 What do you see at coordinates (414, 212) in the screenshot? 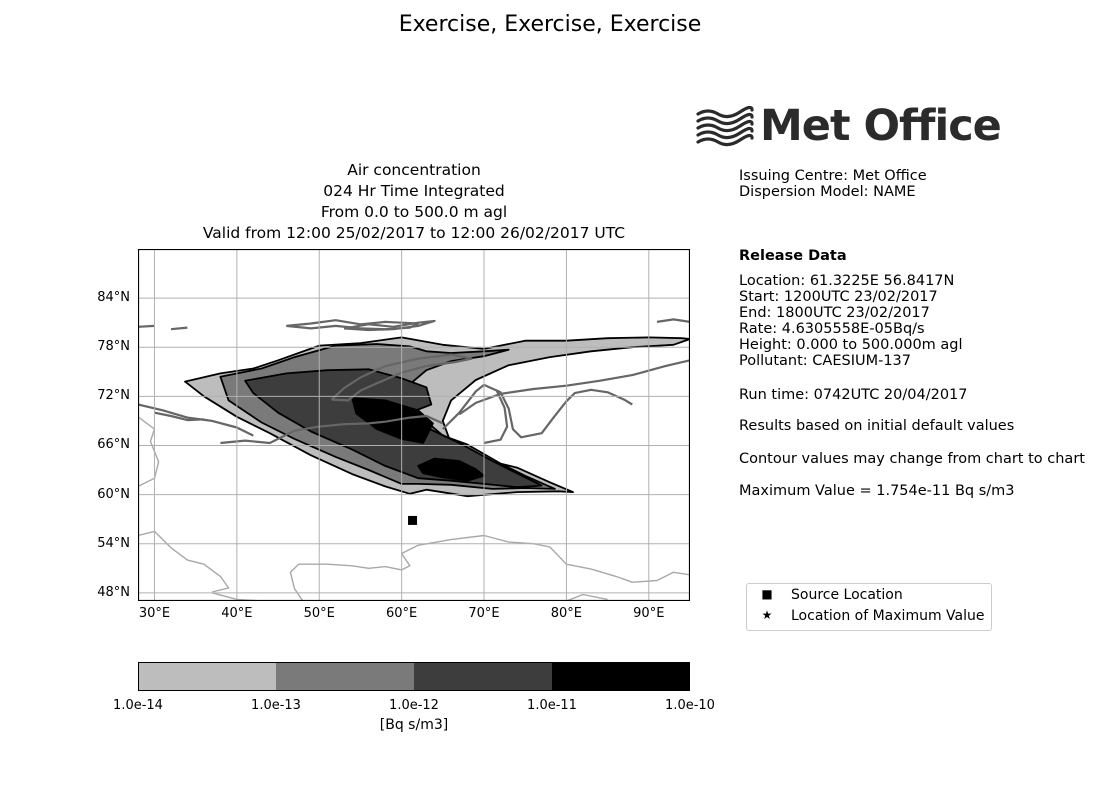
I see `plot-title-line-3: From 0.0 to 500.0 m agl` at bounding box center [414, 212].